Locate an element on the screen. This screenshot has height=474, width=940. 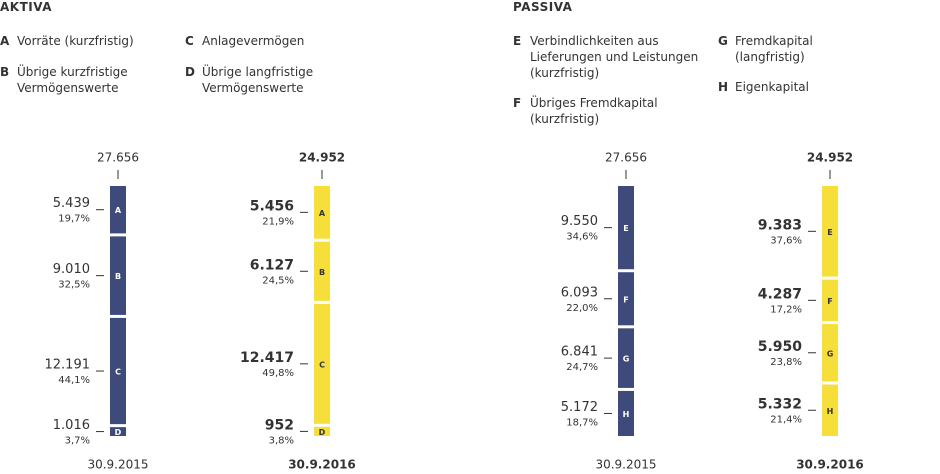
legend-item: A Vorräte (kurzfristig) is located at coordinates (78, 41).